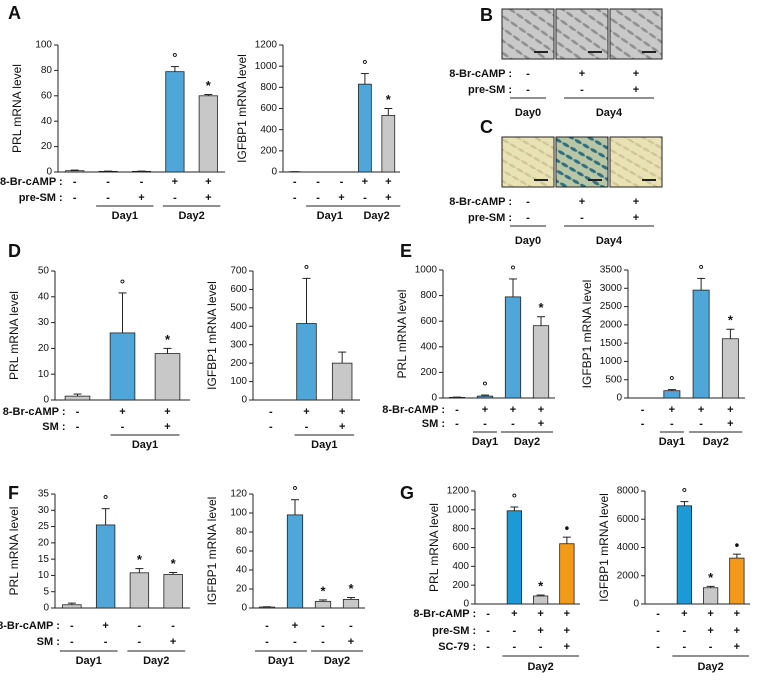  What do you see at coordinates (376, 216) in the screenshot?
I see `group-label: Day2` at bounding box center [376, 216].